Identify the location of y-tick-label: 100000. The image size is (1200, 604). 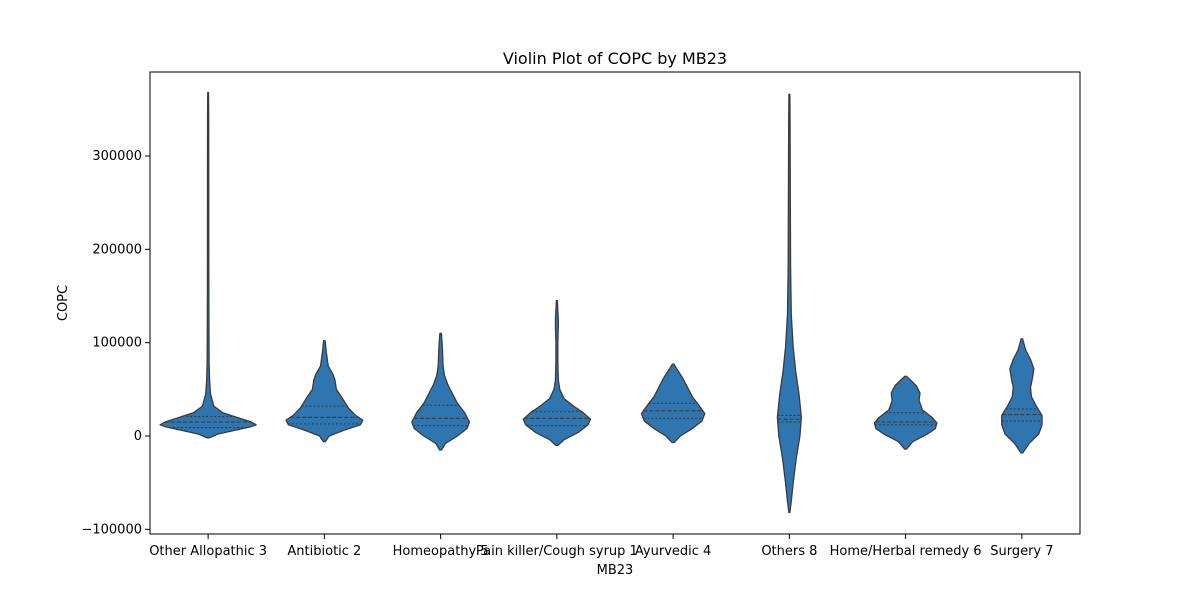
(117, 343).